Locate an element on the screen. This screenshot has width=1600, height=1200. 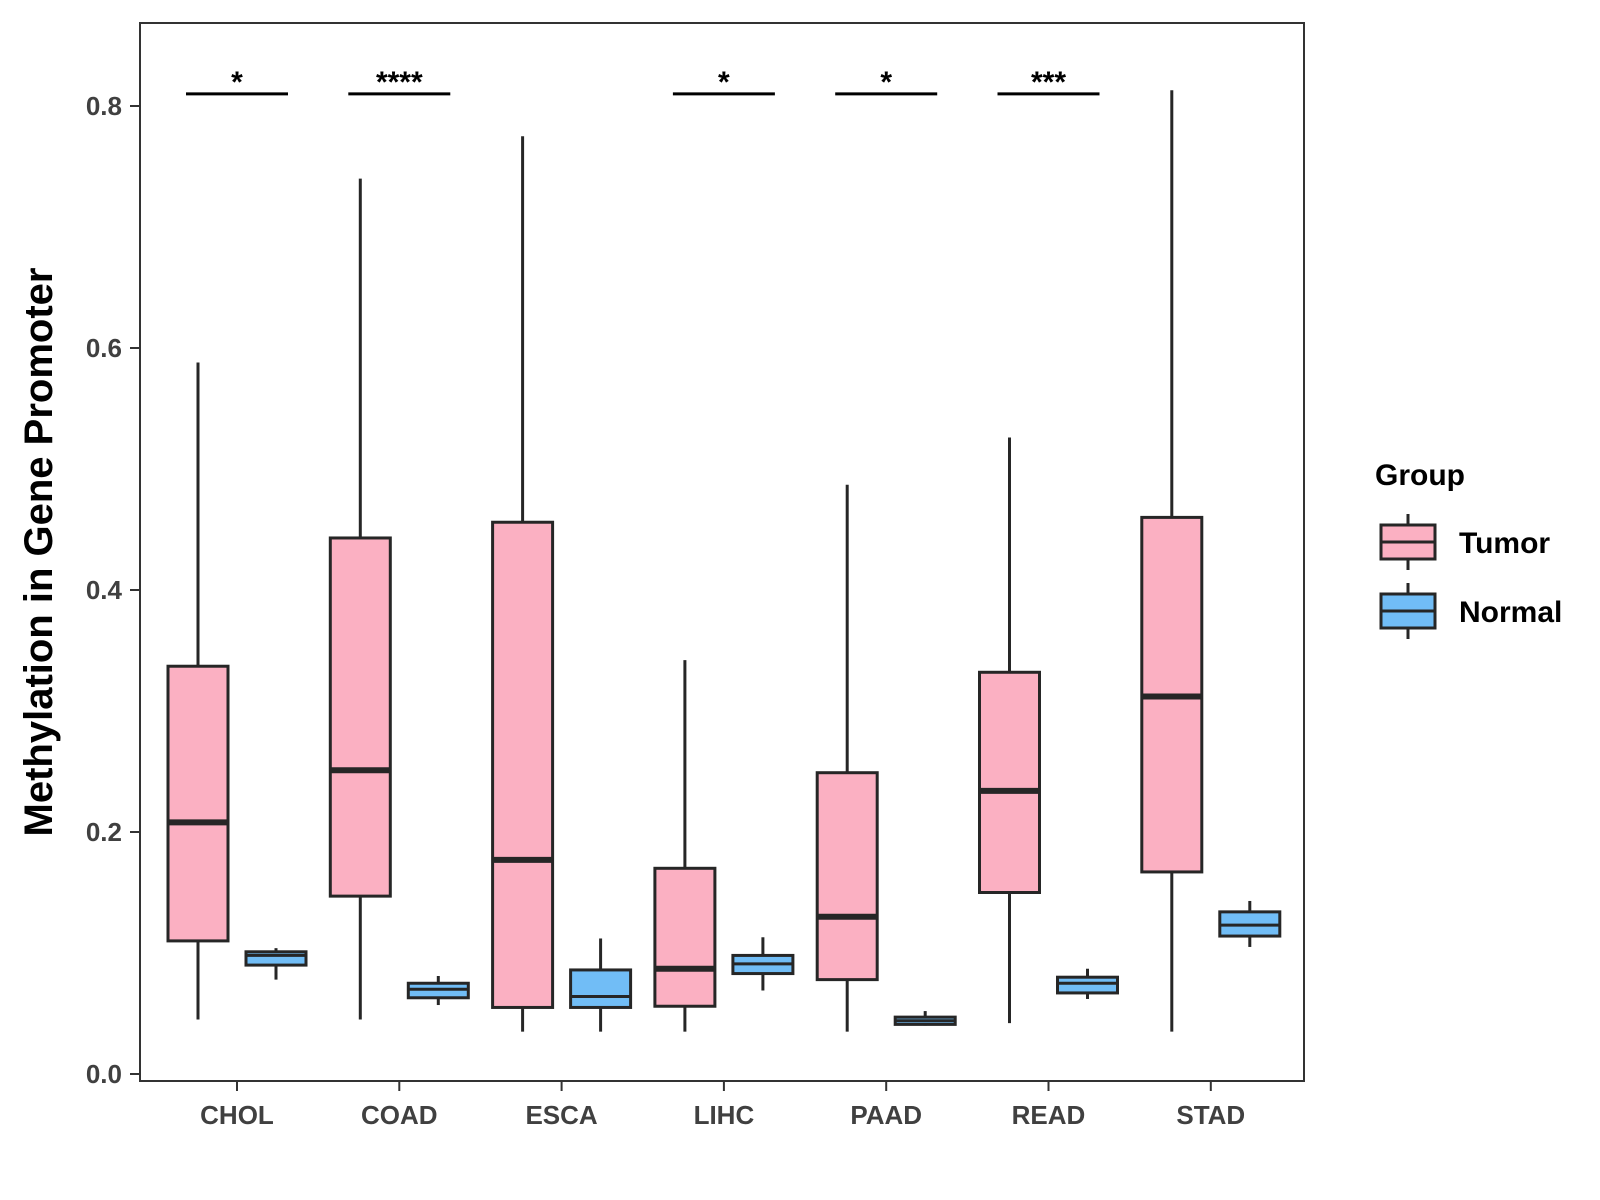
x-tick-label: COAD is located at coordinates (399, 1115).